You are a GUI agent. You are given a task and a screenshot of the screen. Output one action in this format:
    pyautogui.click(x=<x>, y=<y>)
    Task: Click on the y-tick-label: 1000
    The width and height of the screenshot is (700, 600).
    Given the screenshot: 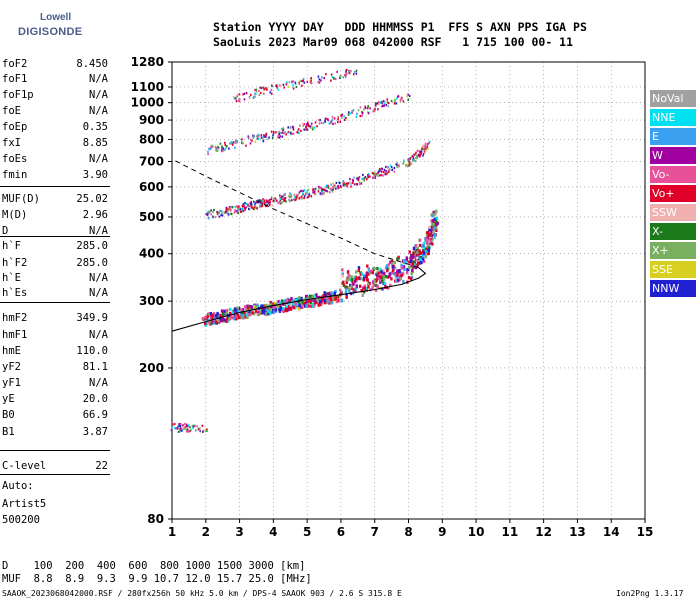 What is the action you would take?
    pyautogui.click(x=147, y=103)
    